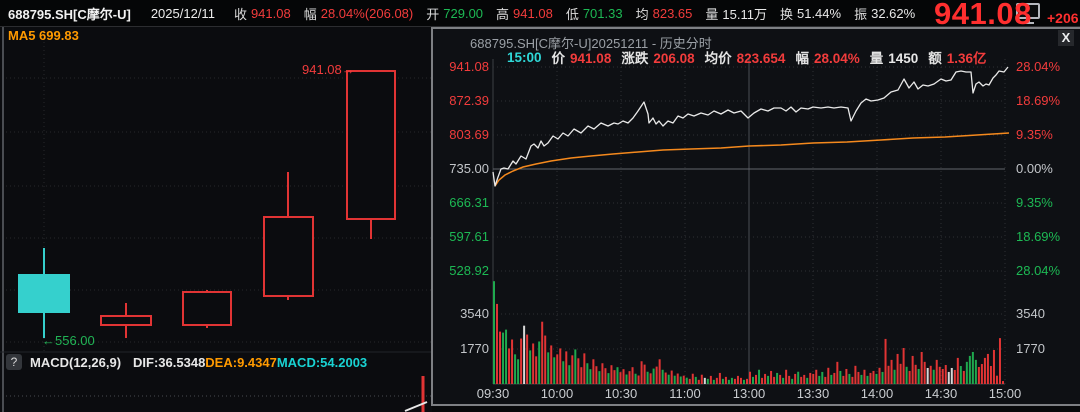  Describe the element at coordinates (672, 13) in the screenshot. I see `quote-field-value: 823.65` at that location.